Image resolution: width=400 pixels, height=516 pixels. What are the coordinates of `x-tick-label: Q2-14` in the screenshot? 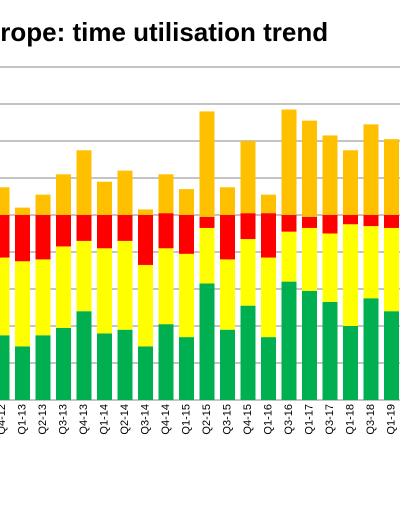 It's located at (125, 419).